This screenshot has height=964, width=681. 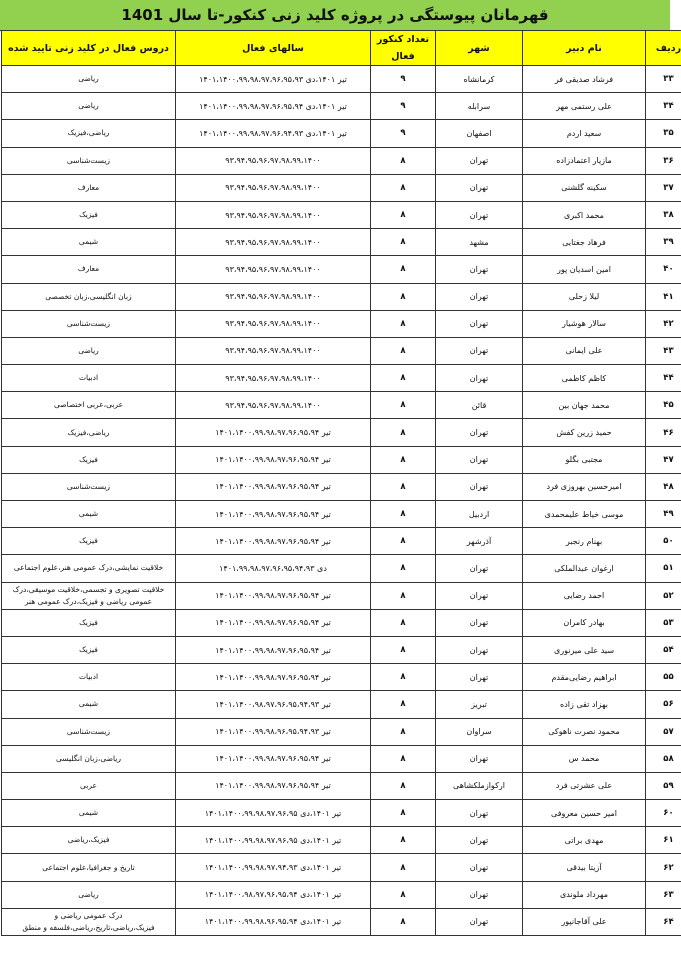 What do you see at coordinates (584, 48) in the screenshot?
I see `header-teacher-name: نام دبیر` at bounding box center [584, 48].